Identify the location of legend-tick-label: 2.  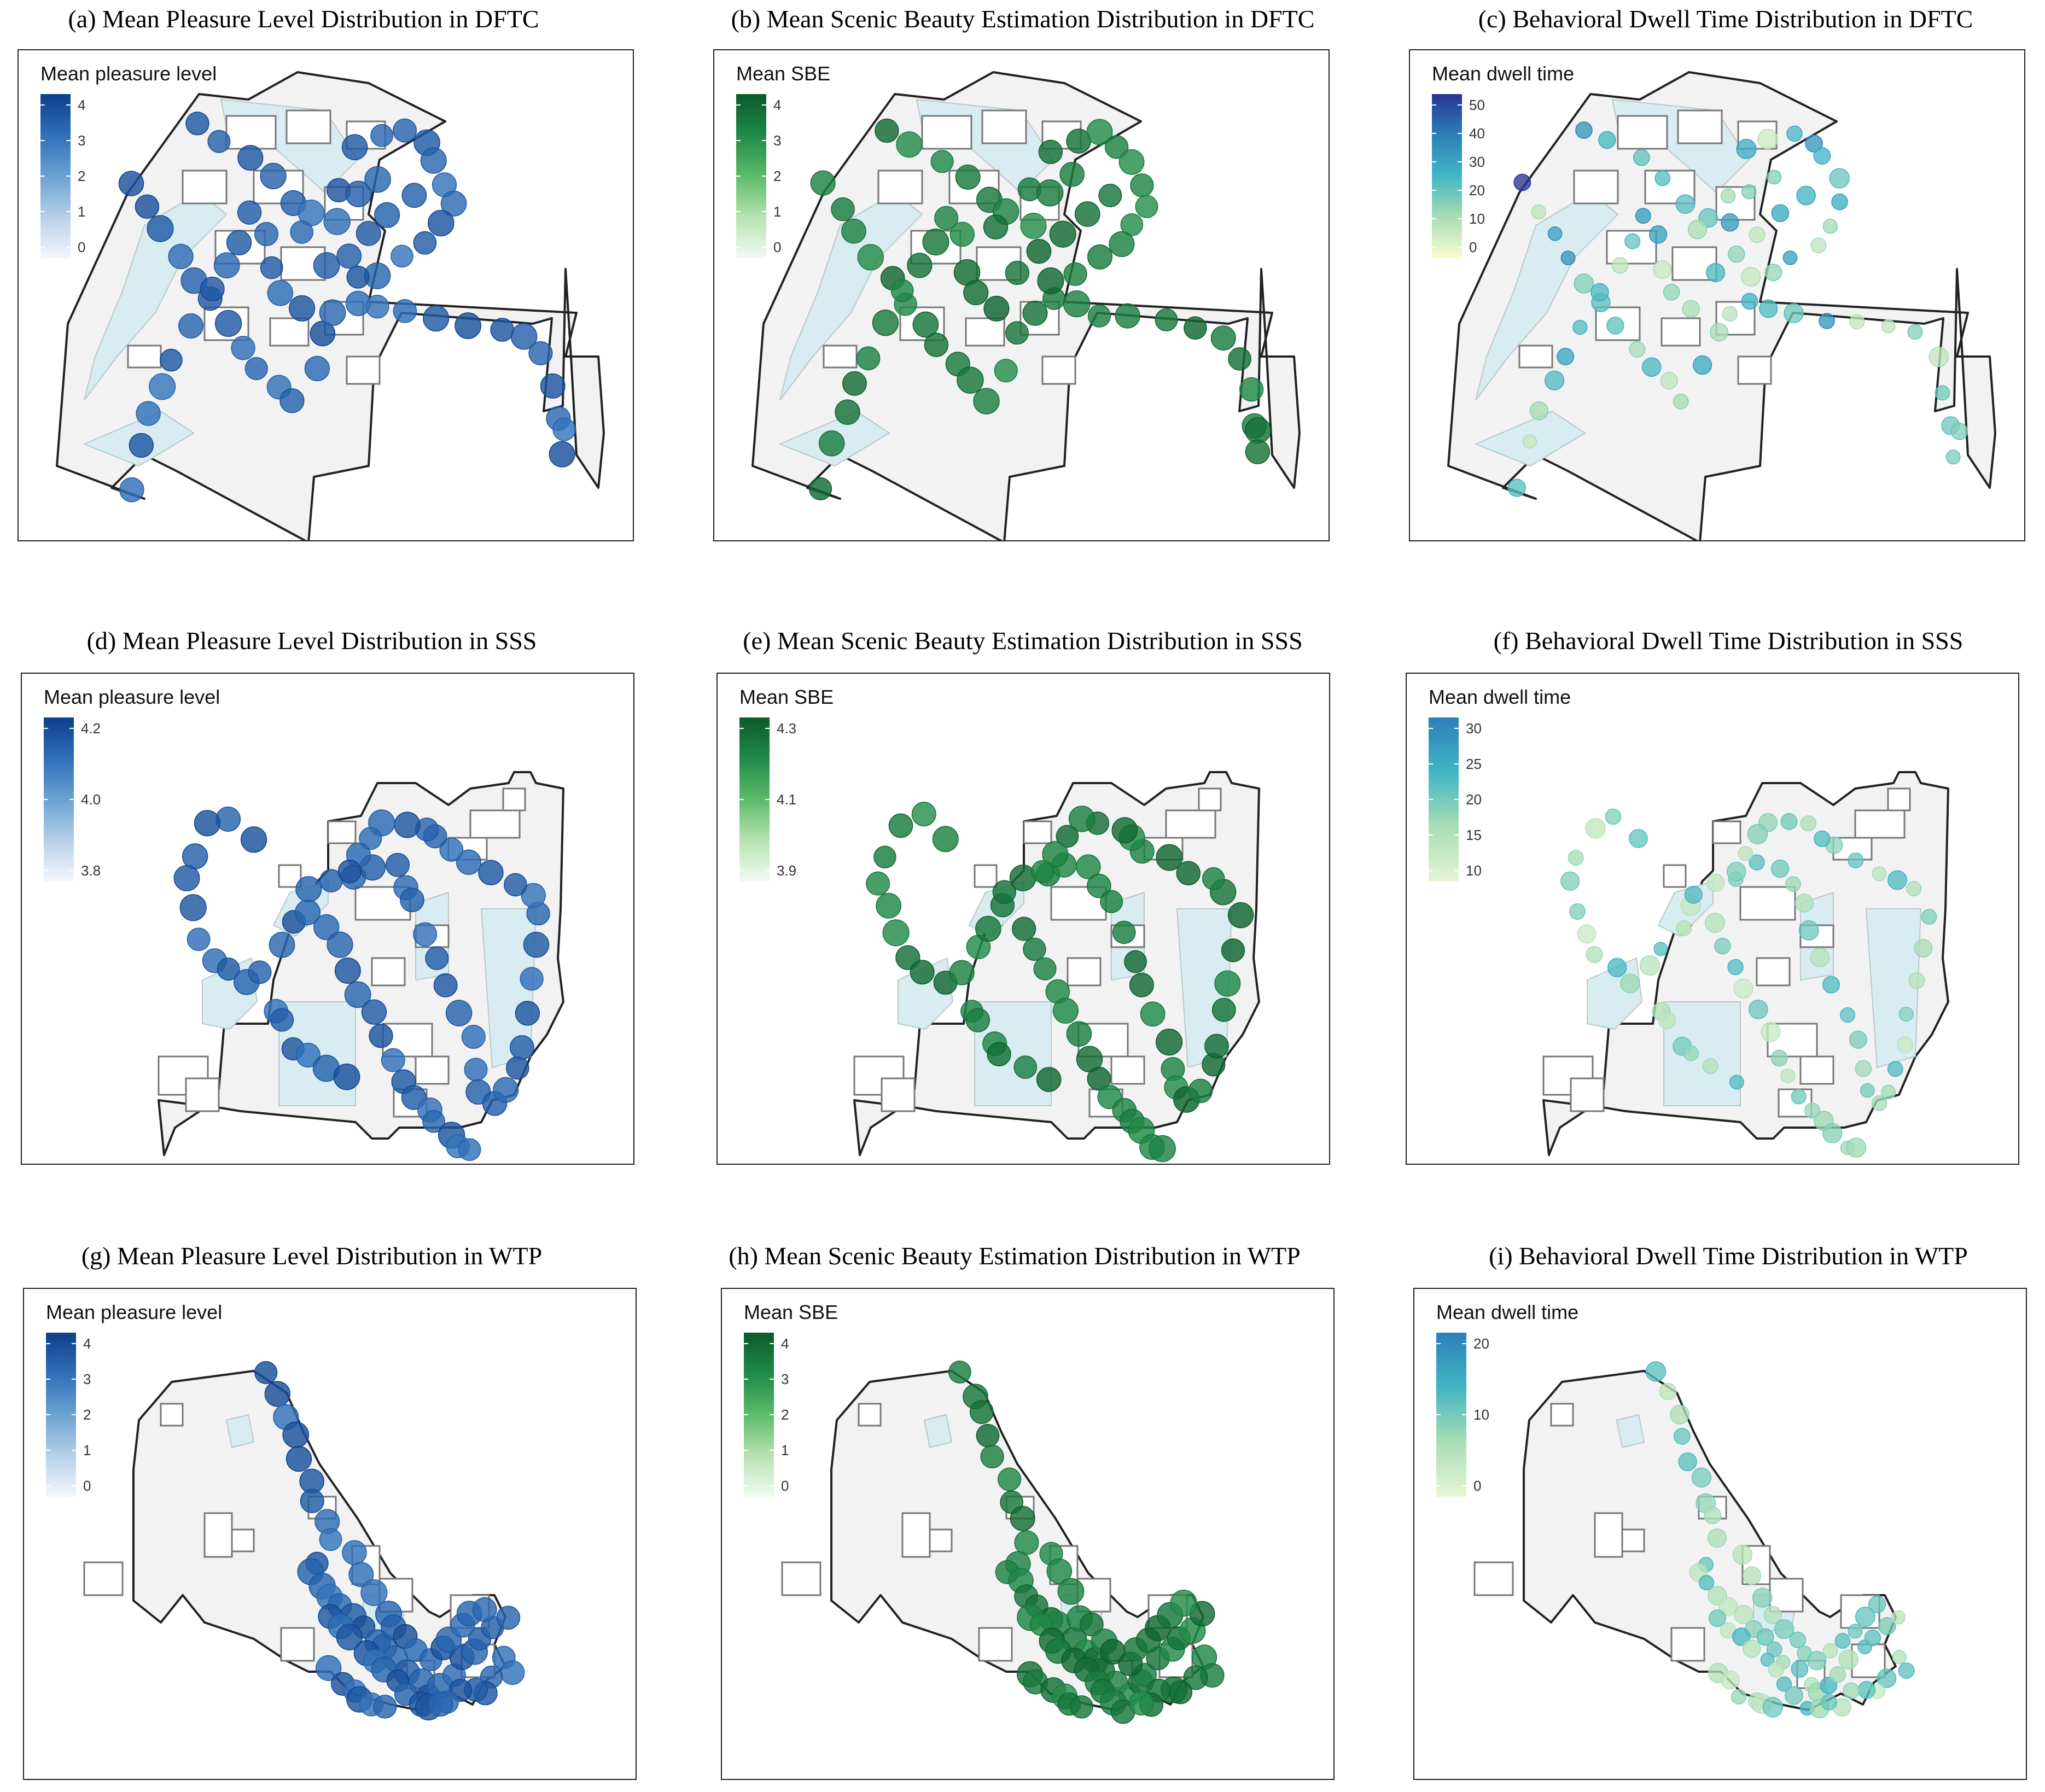
(87, 1414).